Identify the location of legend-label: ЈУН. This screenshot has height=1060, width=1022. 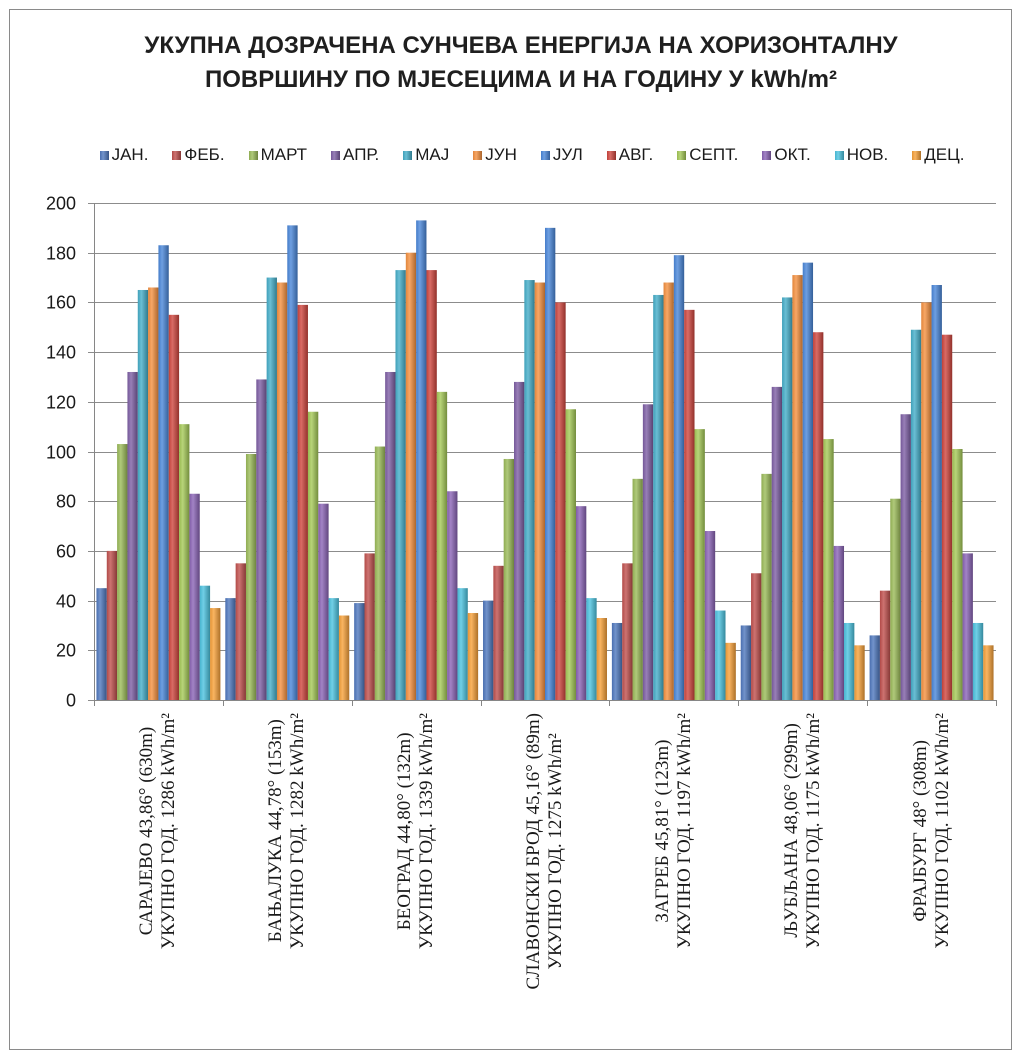
(501, 154).